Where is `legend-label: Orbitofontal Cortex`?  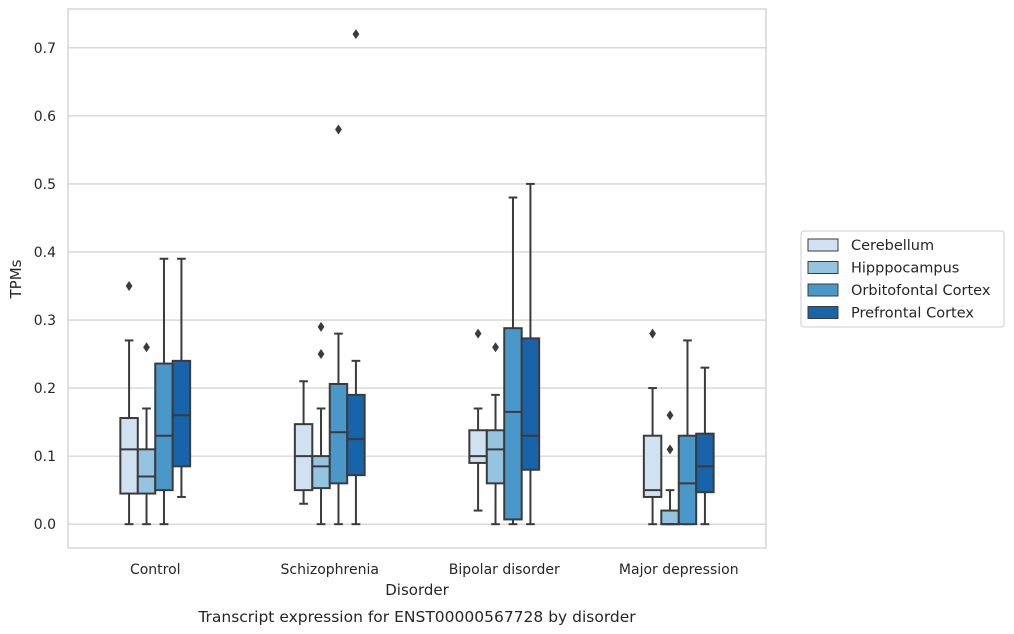
legend-label: Orbitofontal Cortex is located at coordinates (921, 291).